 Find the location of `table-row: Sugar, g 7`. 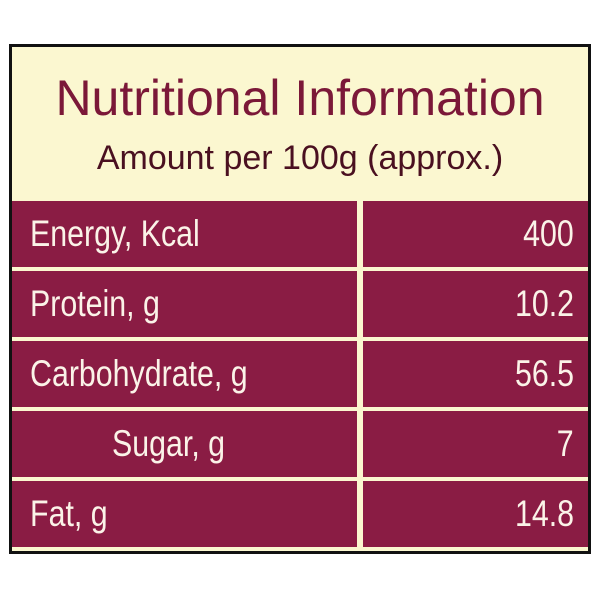

table-row: Sugar, g 7 is located at coordinates (300, 444).